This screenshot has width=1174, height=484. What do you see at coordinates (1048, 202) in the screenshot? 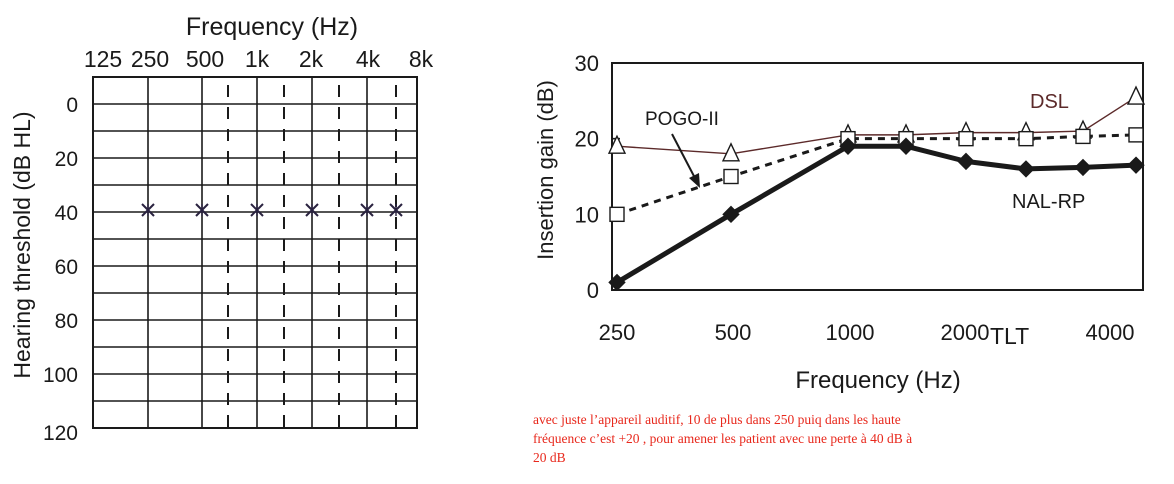
I see `legend-nal-label: NAL-RP` at bounding box center [1048, 202].